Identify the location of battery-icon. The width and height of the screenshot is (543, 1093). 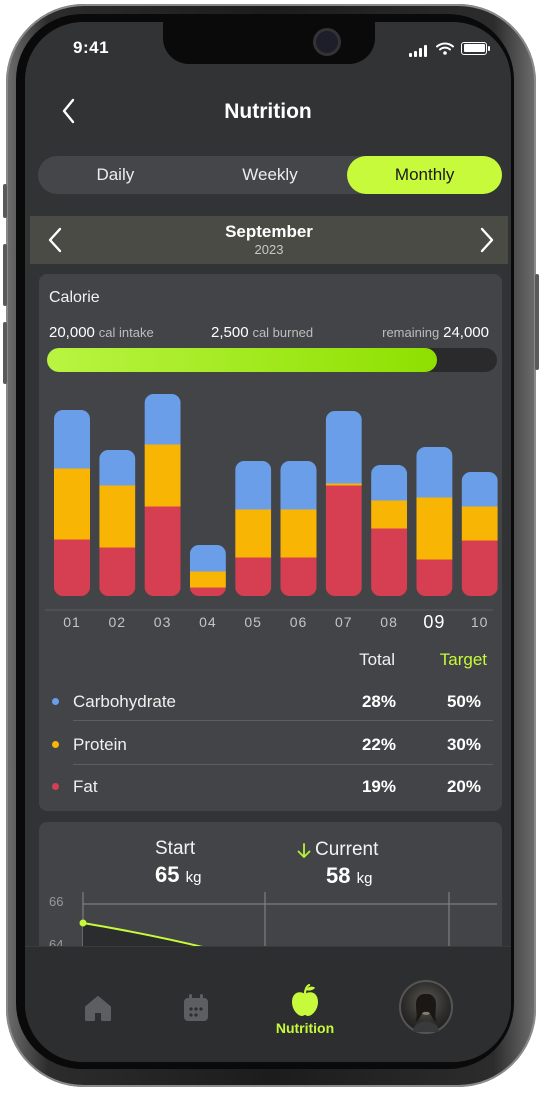
(475, 48).